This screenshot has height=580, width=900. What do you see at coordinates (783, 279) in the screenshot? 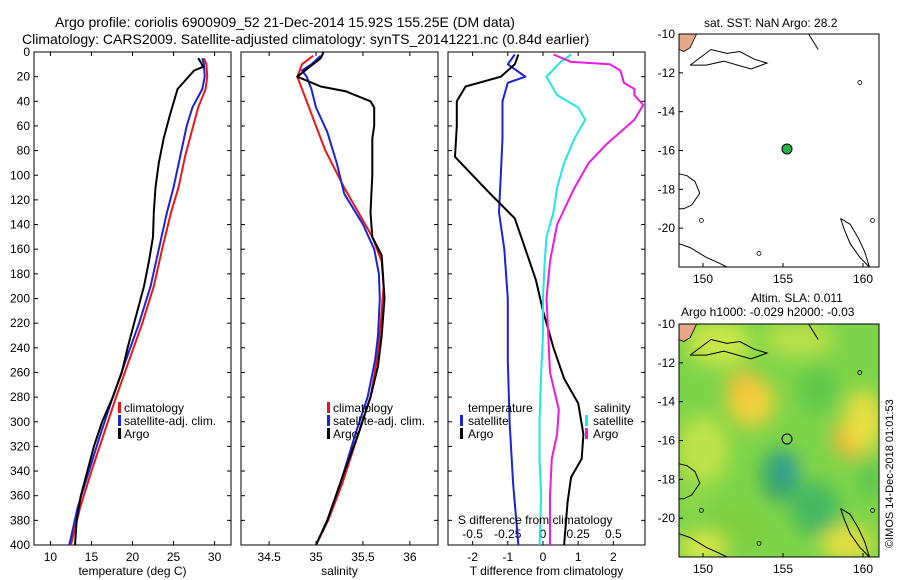
I see `map-x-tick-label: 155` at bounding box center [783, 279].